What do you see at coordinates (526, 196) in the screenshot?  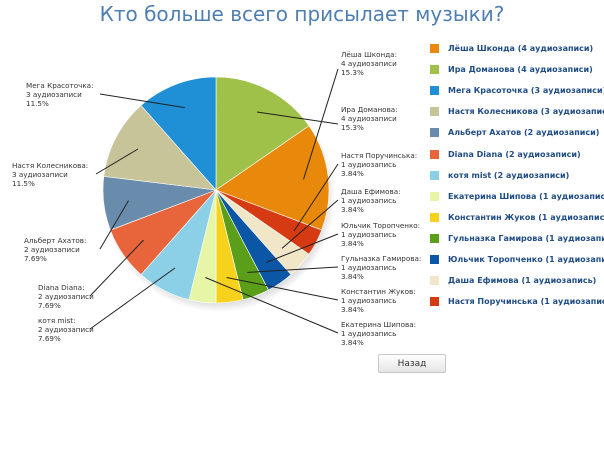 I see `legend-label: Екатерина Шипова (1 аудиозапись)` at bounding box center [526, 196].